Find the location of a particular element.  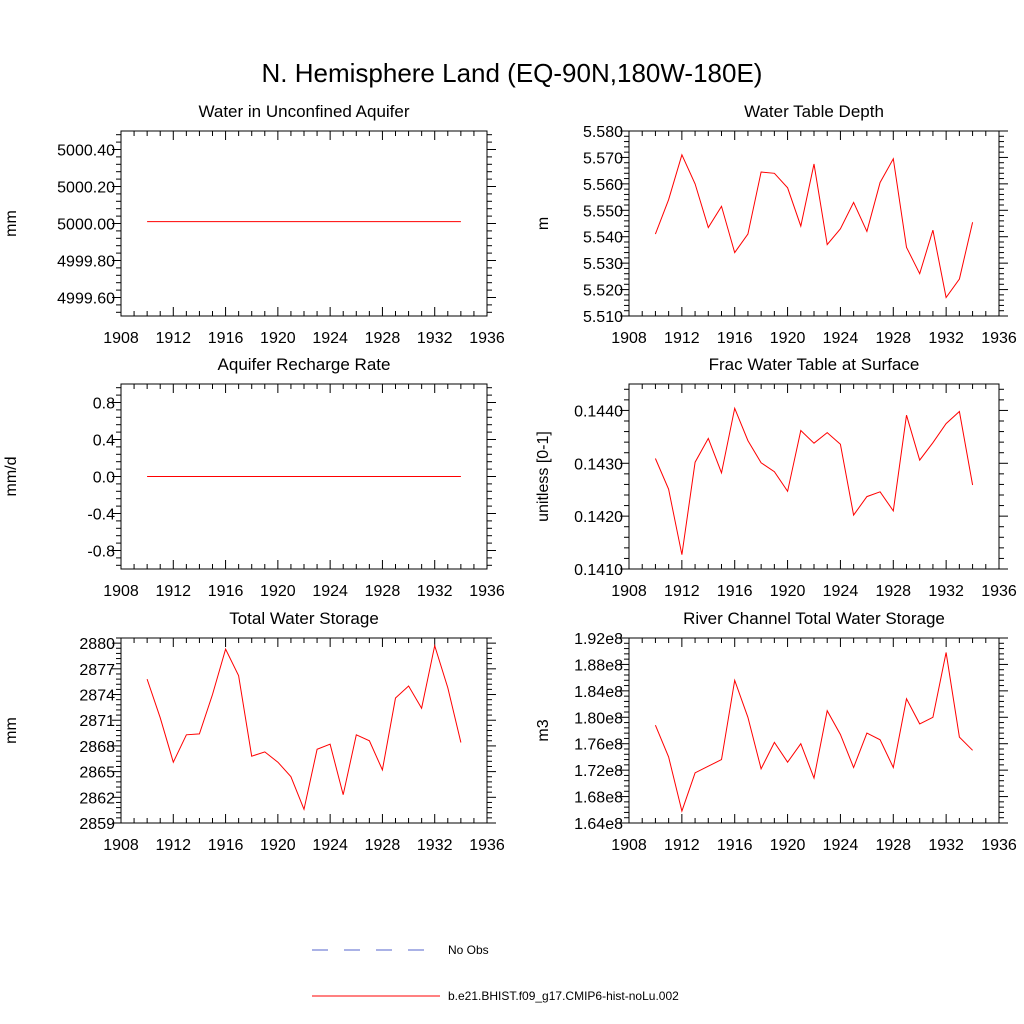

y-tick-label: 0.1440 is located at coordinates (598, 411).